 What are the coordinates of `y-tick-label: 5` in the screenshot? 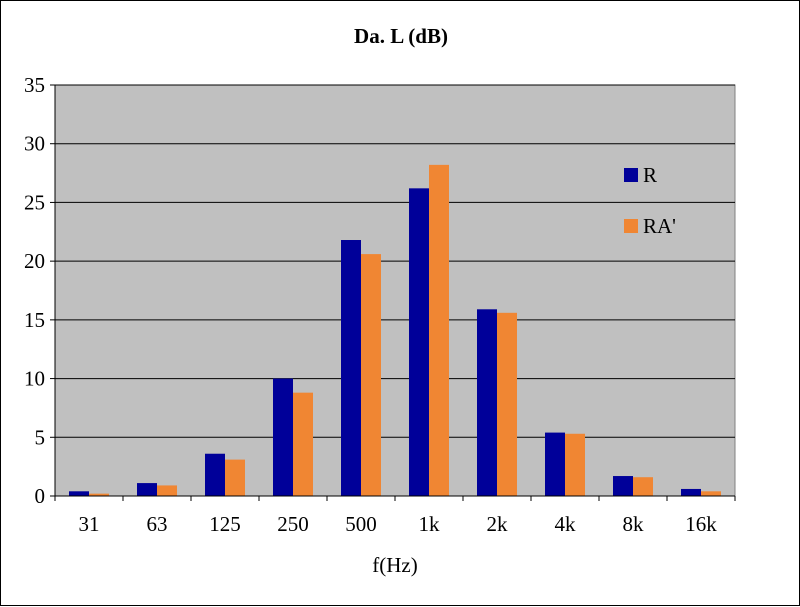 It's located at (40, 437).